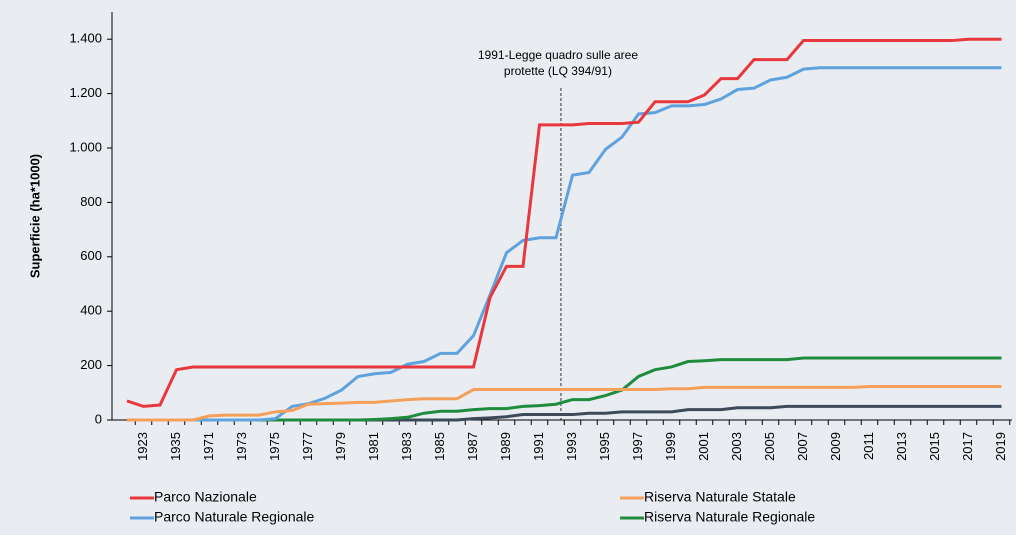  Describe the element at coordinates (340, 446) in the screenshot. I see `x-tick-label: 1979` at that location.